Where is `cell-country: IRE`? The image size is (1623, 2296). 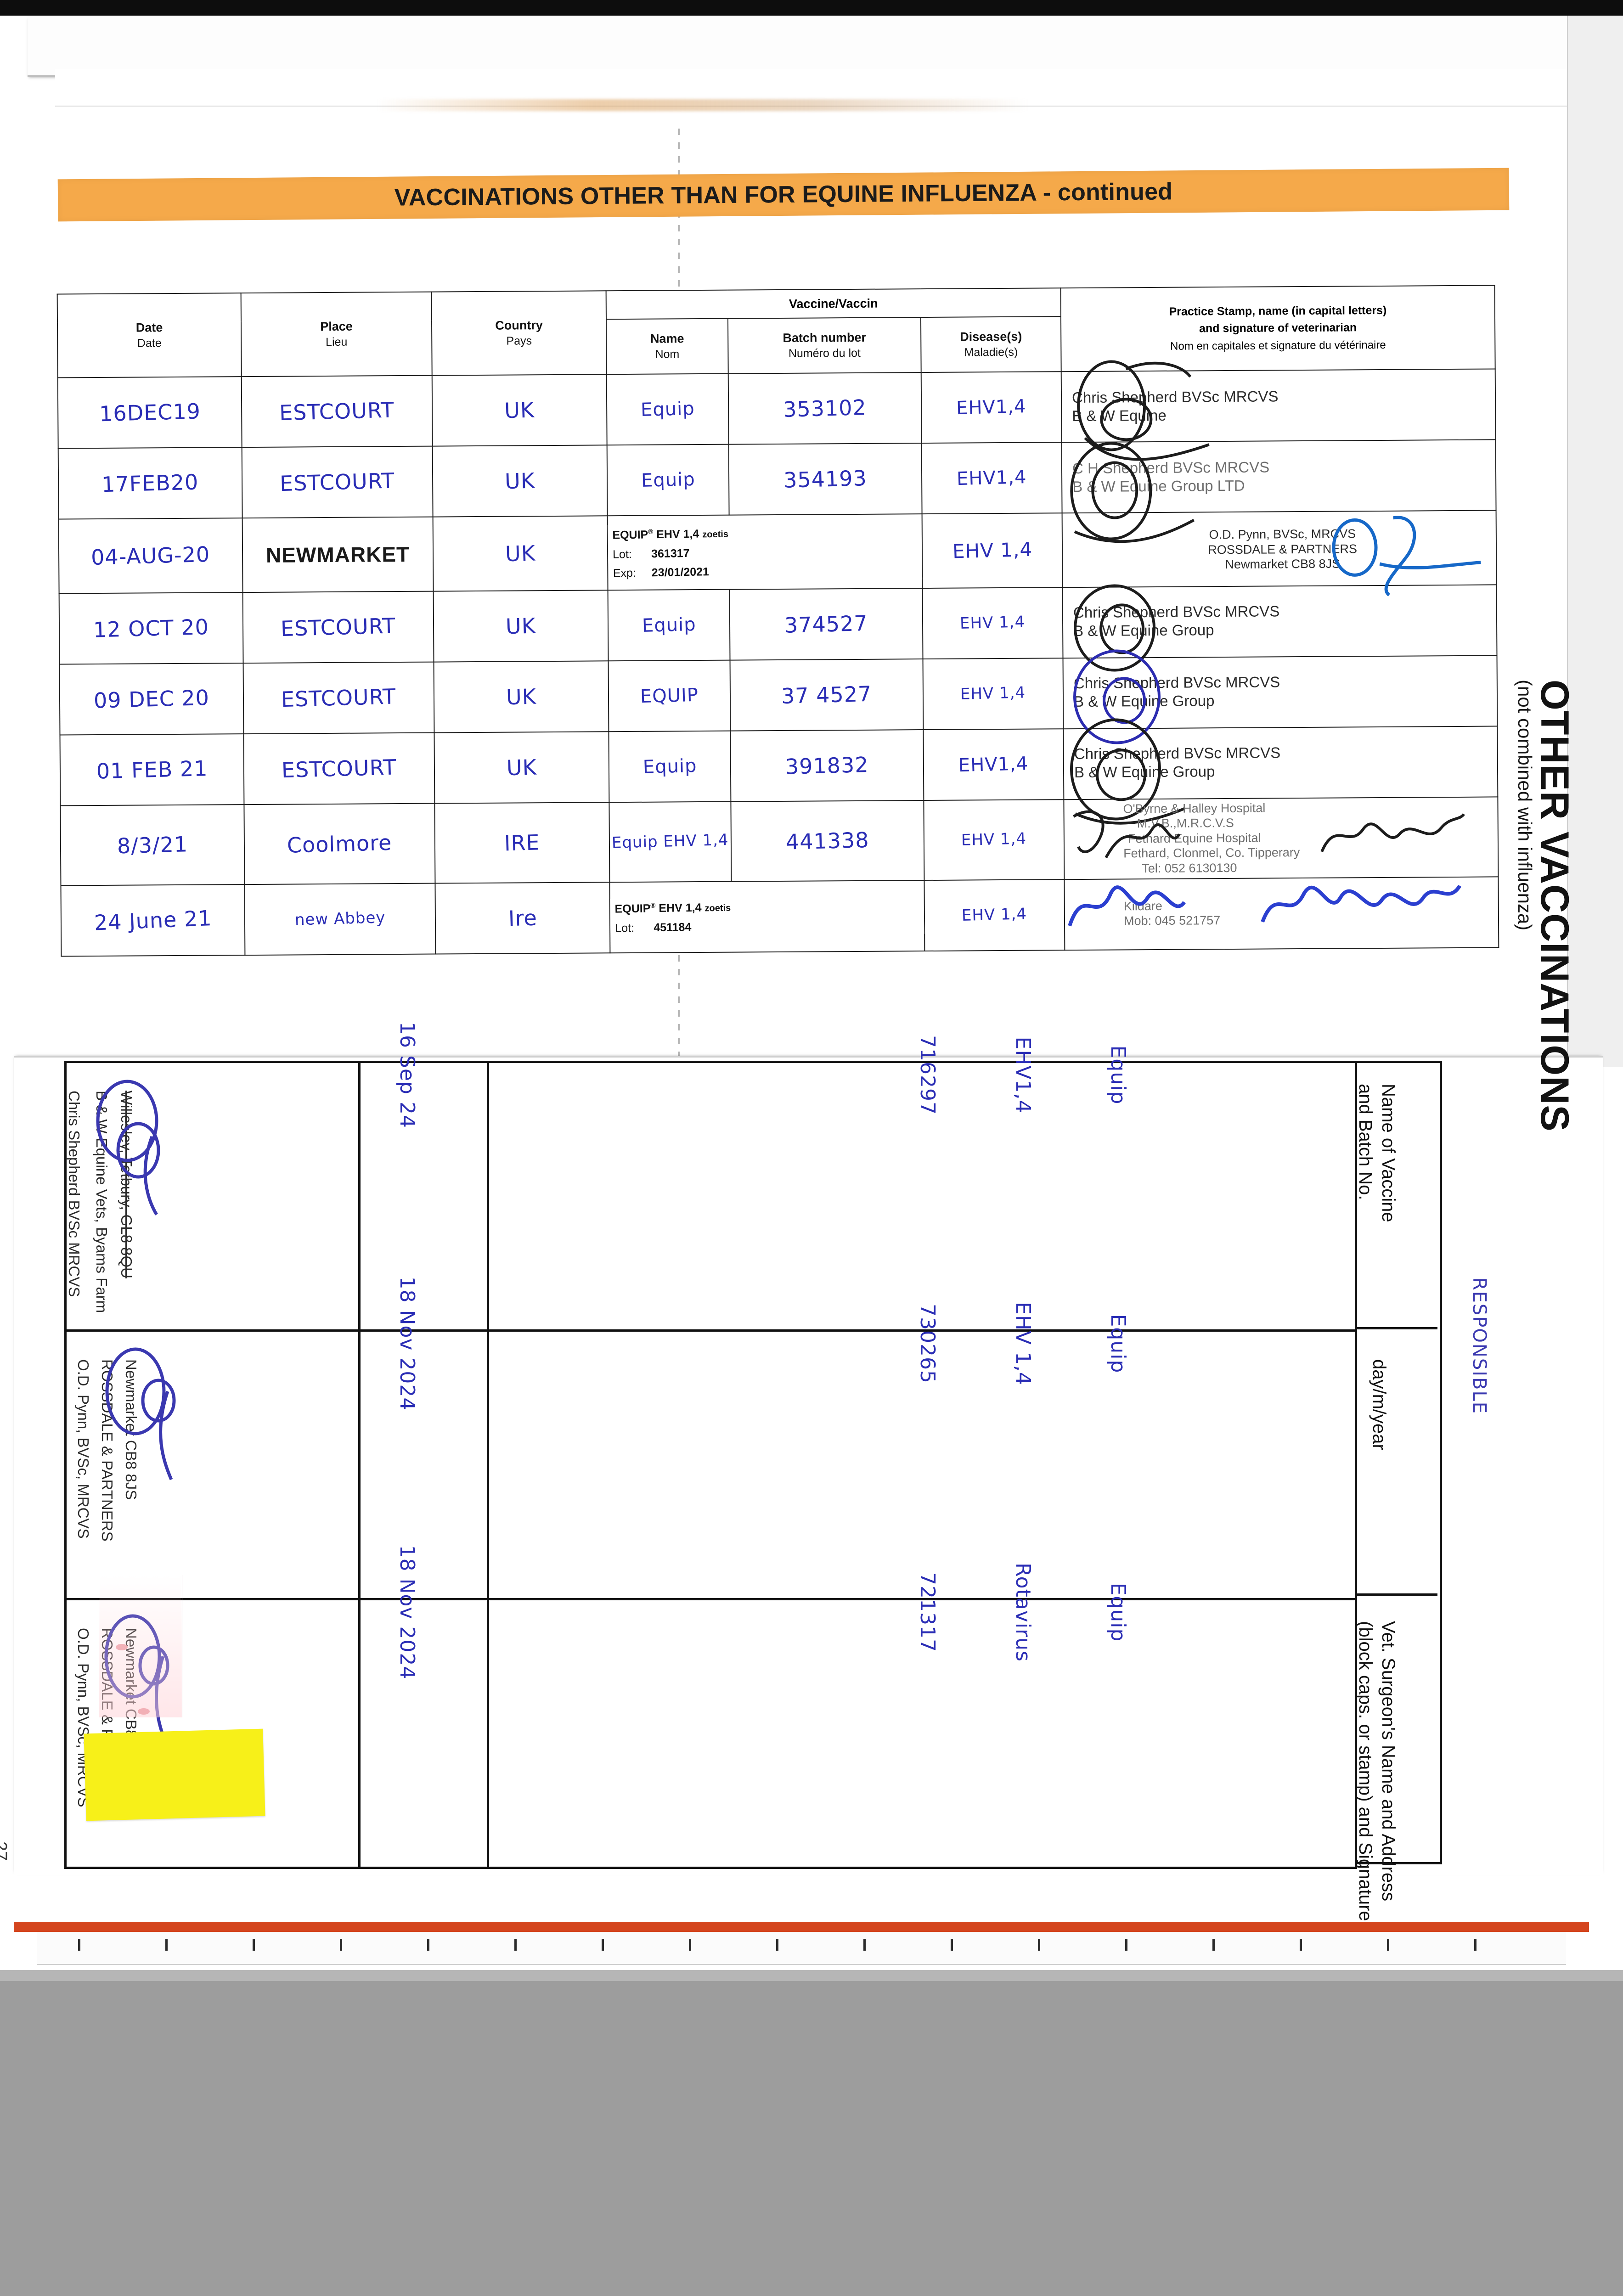
cell-country: IRE is located at coordinates (522, 843).